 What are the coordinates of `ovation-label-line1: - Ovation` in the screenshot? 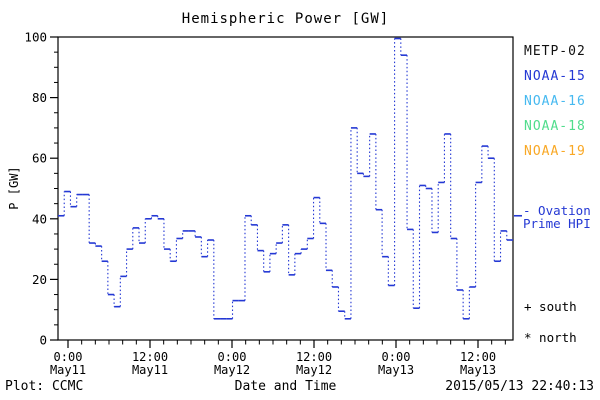 It's located at (557, 210).